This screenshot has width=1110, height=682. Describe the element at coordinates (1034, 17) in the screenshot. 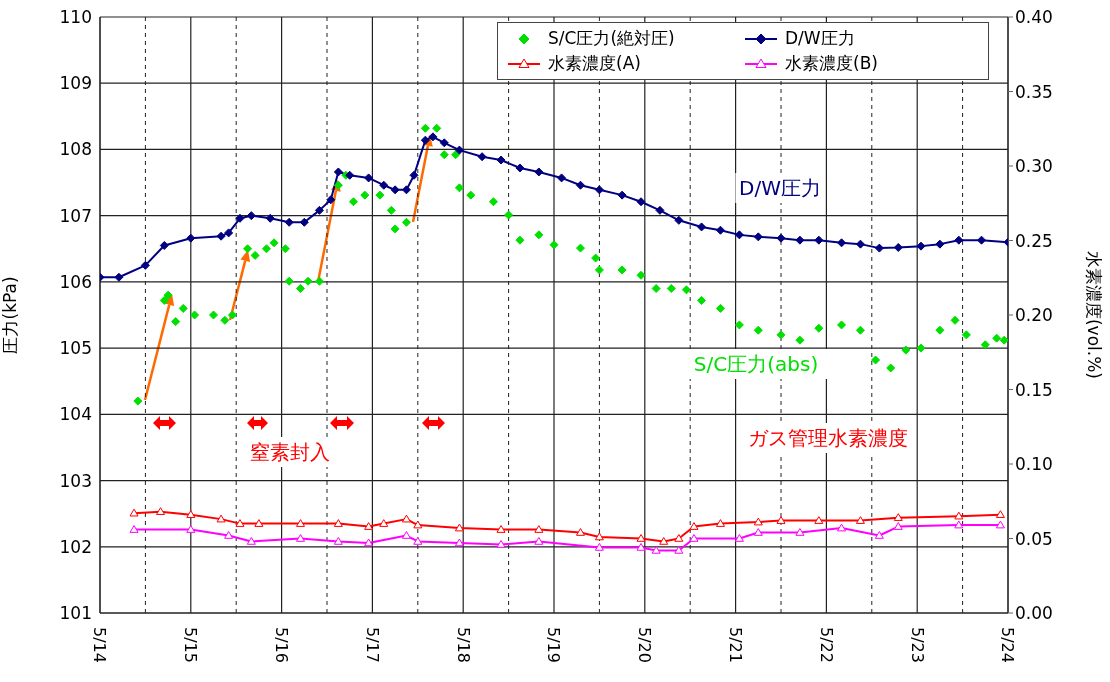

I see `y2-tick-label: 0.40` at that location.